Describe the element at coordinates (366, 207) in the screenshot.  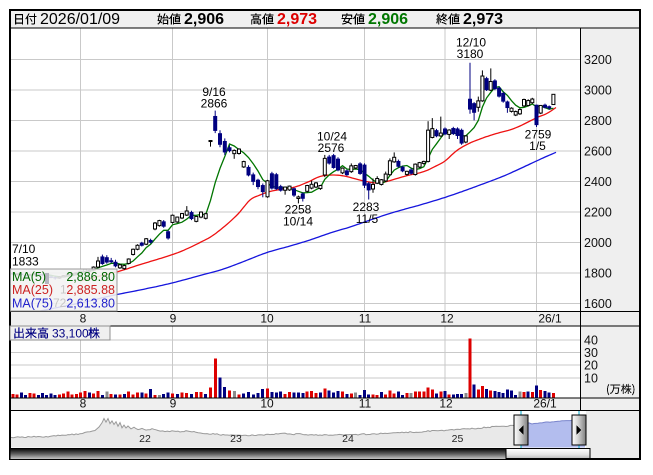
I see `svg-text: 2283` at that location.